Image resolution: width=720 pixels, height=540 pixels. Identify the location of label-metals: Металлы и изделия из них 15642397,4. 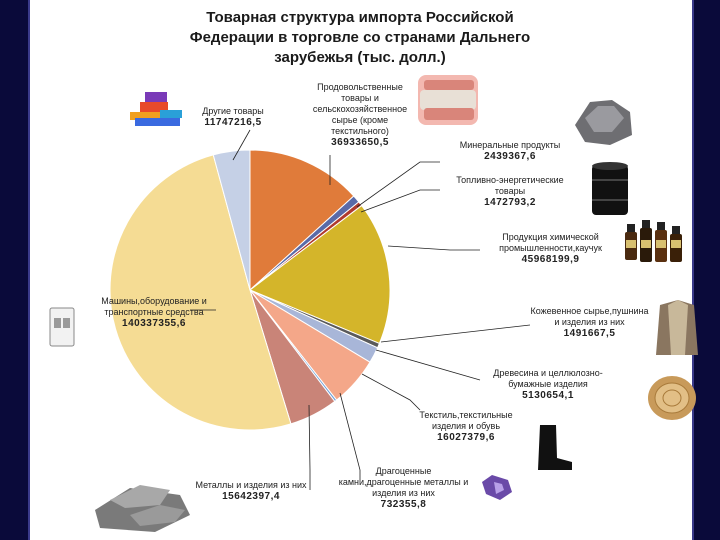
(251, 491).